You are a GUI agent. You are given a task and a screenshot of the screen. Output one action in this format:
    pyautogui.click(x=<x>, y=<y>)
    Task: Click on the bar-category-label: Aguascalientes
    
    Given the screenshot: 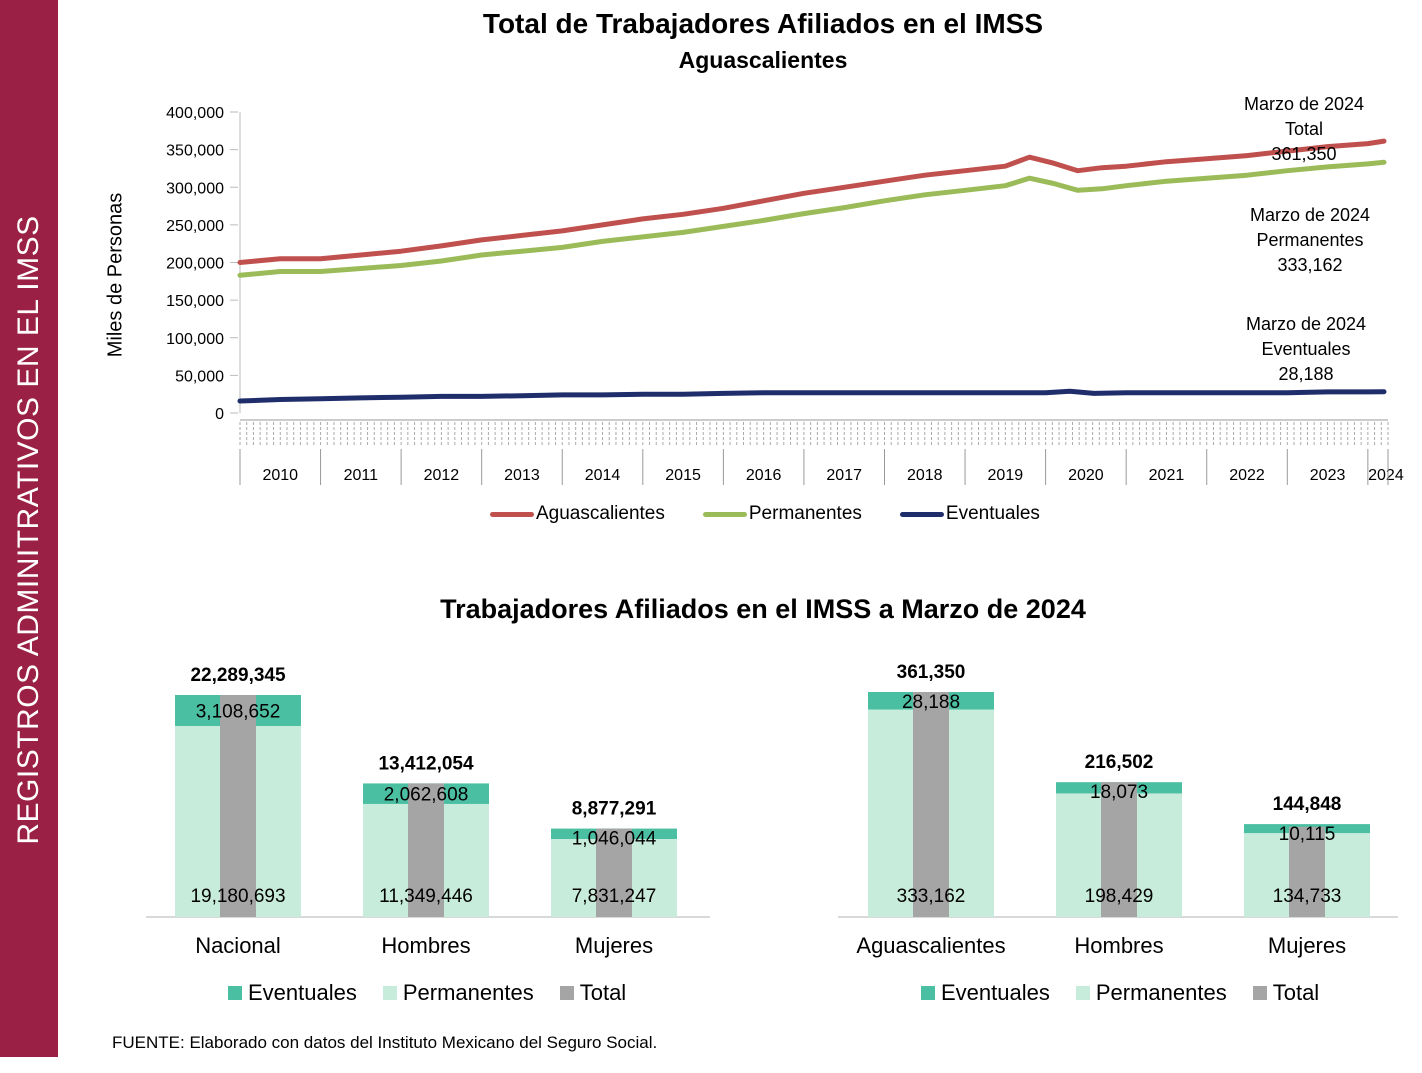 What is the action you would take?
    pyautogui.click(x=930, y=945)
    